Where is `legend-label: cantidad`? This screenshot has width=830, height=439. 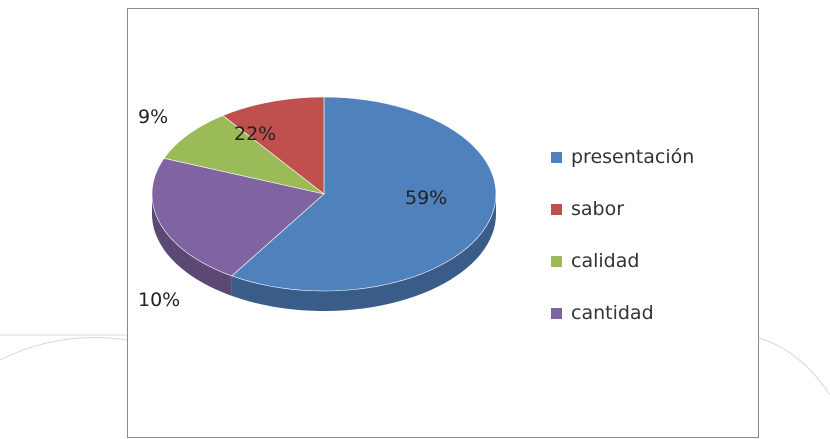
legend-label: cantidad is located at coordinates (612, 313).